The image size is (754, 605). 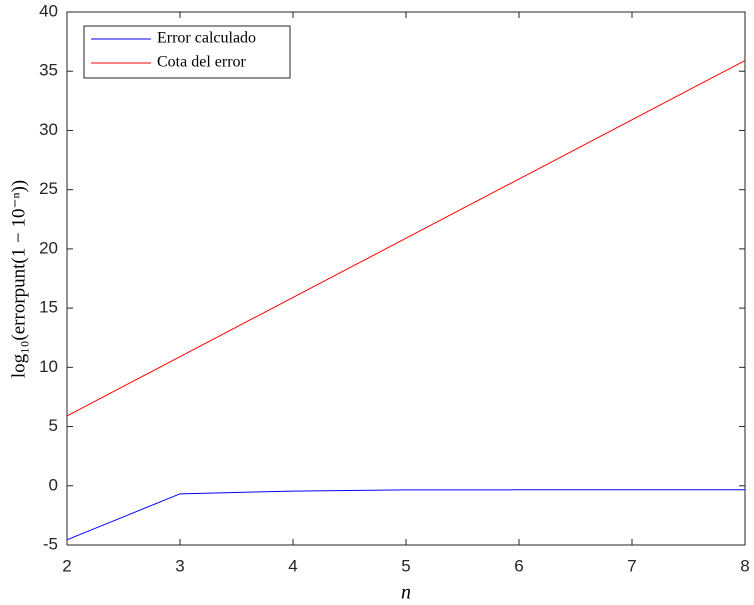 I want to click on x-tick-label: 8, so click(x=744, y=565).